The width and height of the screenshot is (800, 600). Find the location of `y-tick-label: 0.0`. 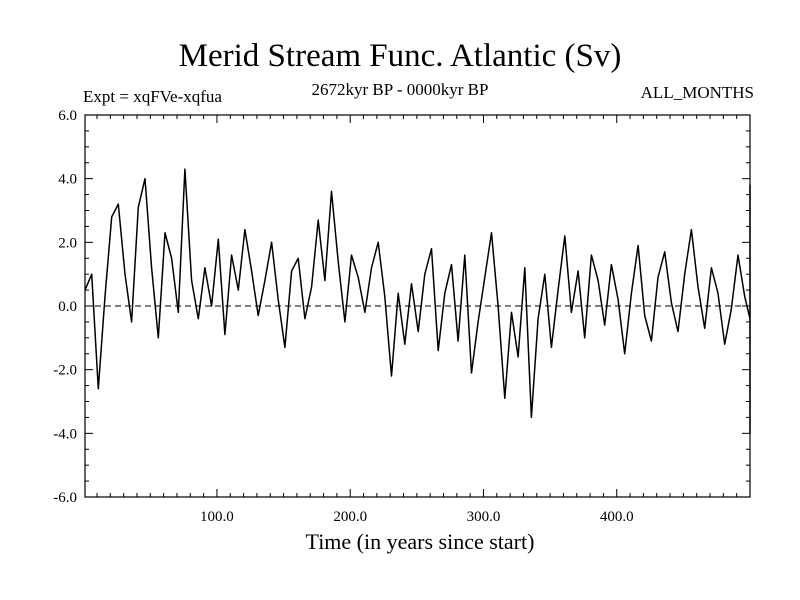

y-tick-label: 0.0 is located at coordinates (67, 307).